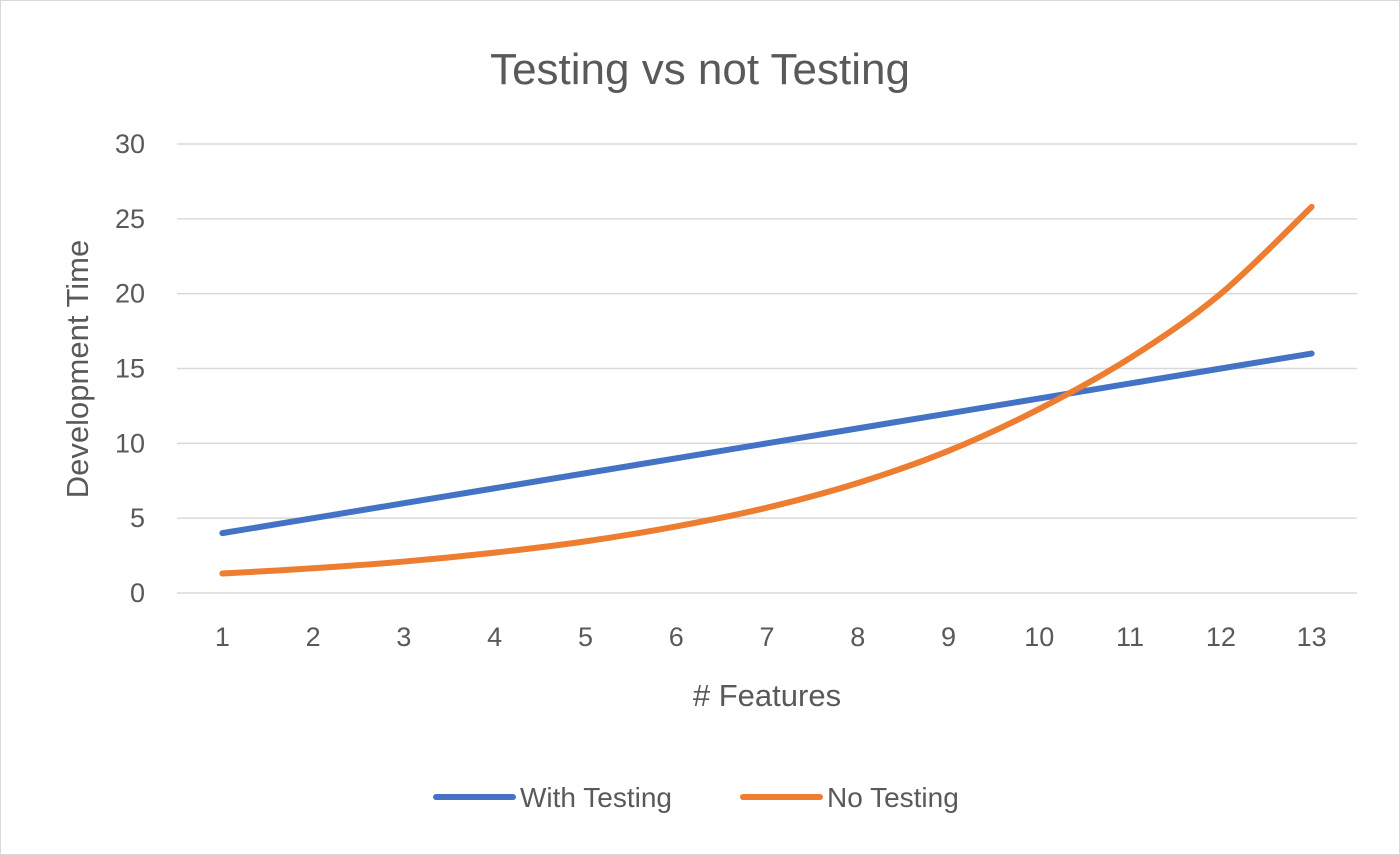 The image size is (1400, 855). What do you see at coordinates (766, 637) in the screenshot?
I see `x-tick-label: 7` at bounding box center [766, 637].